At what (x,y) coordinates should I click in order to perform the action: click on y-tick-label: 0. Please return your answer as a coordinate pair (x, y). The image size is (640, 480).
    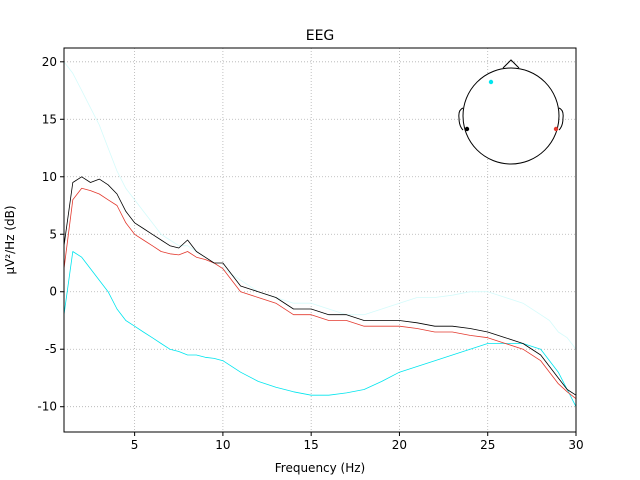
    Looking at the image, I should click on (53, 292).